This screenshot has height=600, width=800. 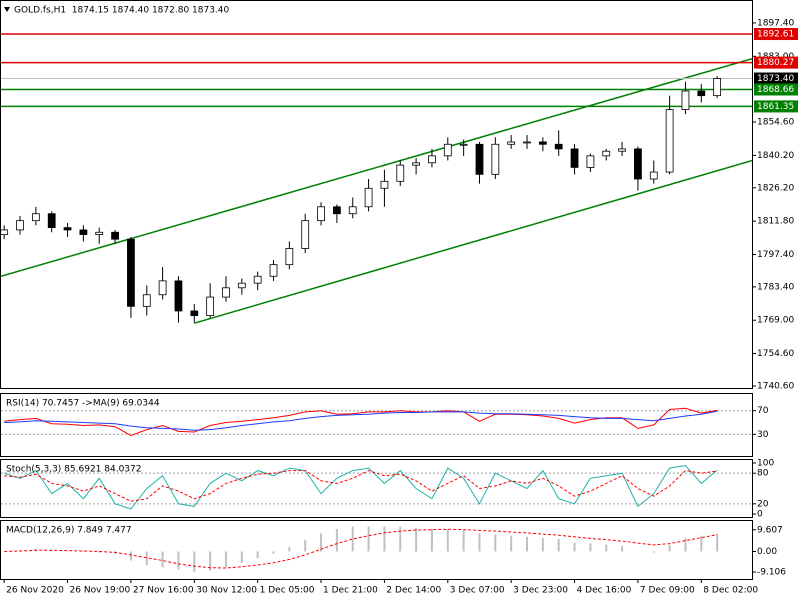 What do you see at coordinates (540, 591) in the screenshot?
I see `x-tick-label: 3 Dec 23:00` at bounding box center [540, 591].